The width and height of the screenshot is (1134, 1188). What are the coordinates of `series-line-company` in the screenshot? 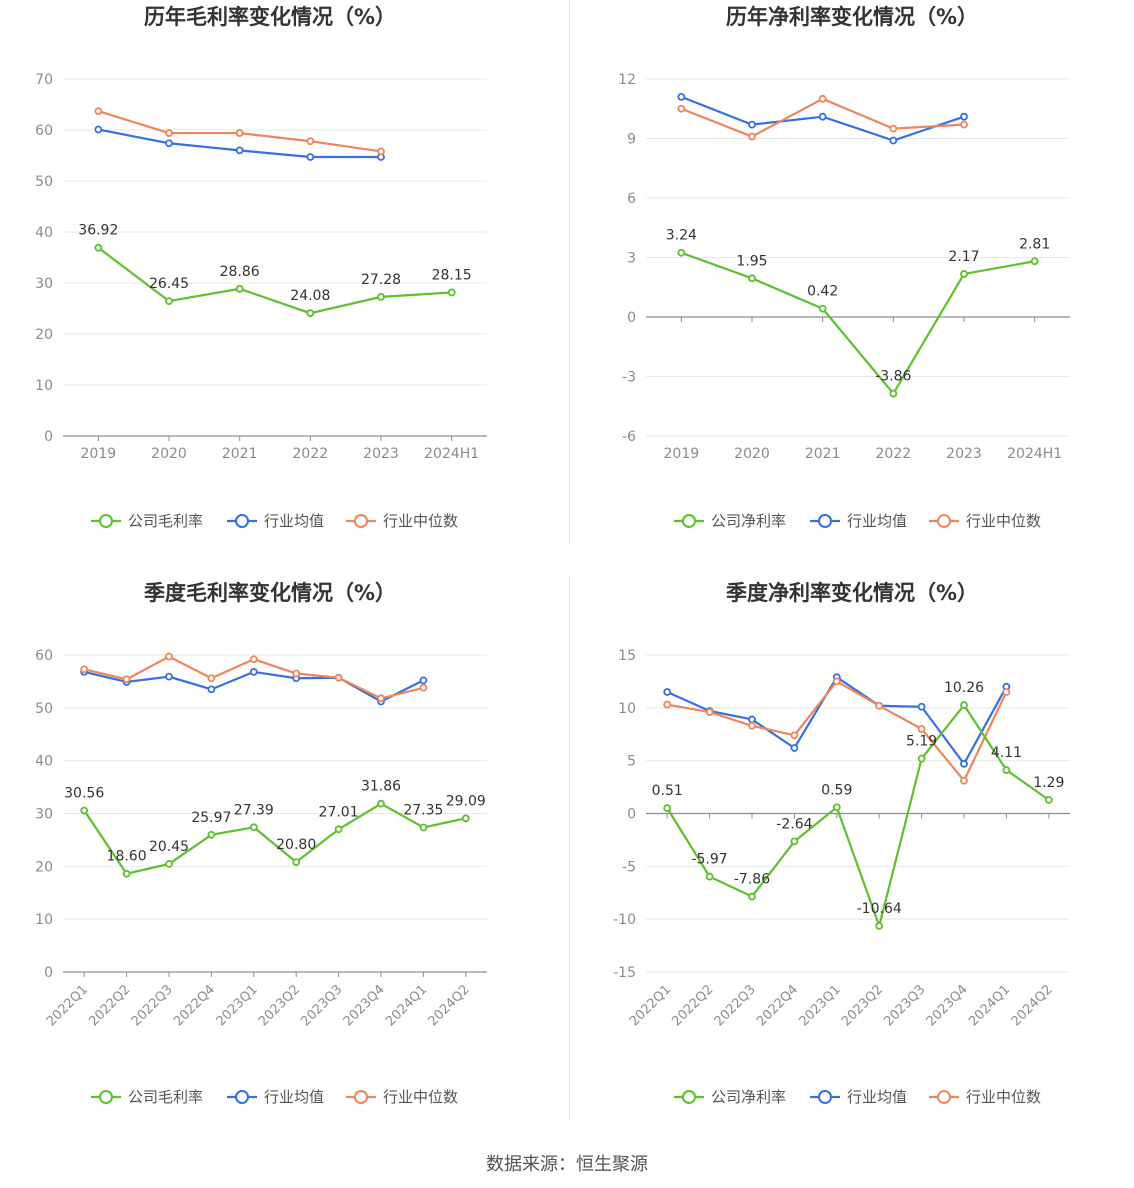 It's located at (274, 280).